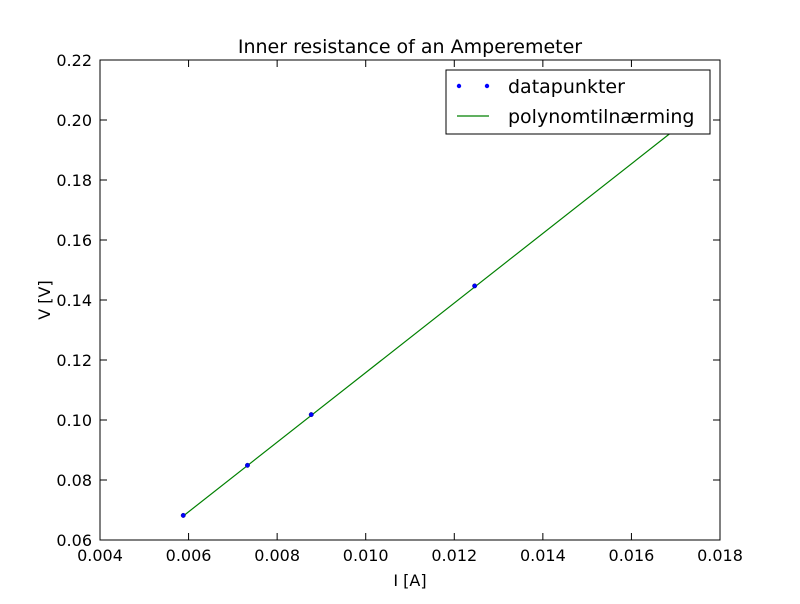  I want to click on x-tick-label: 0.004, so click(100, 555).